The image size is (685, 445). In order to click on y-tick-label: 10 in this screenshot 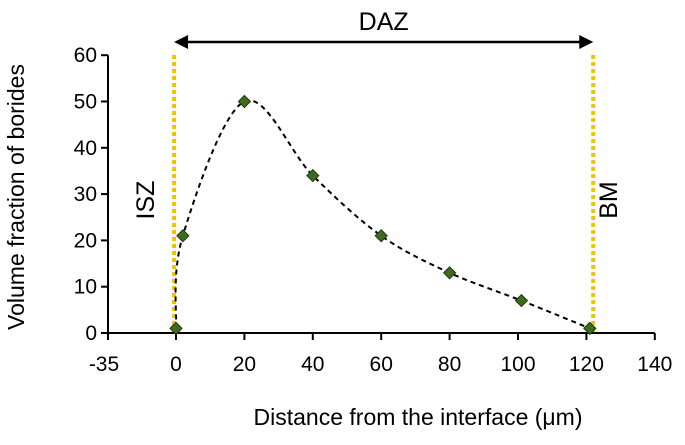, I will do `click(85, 287)`.